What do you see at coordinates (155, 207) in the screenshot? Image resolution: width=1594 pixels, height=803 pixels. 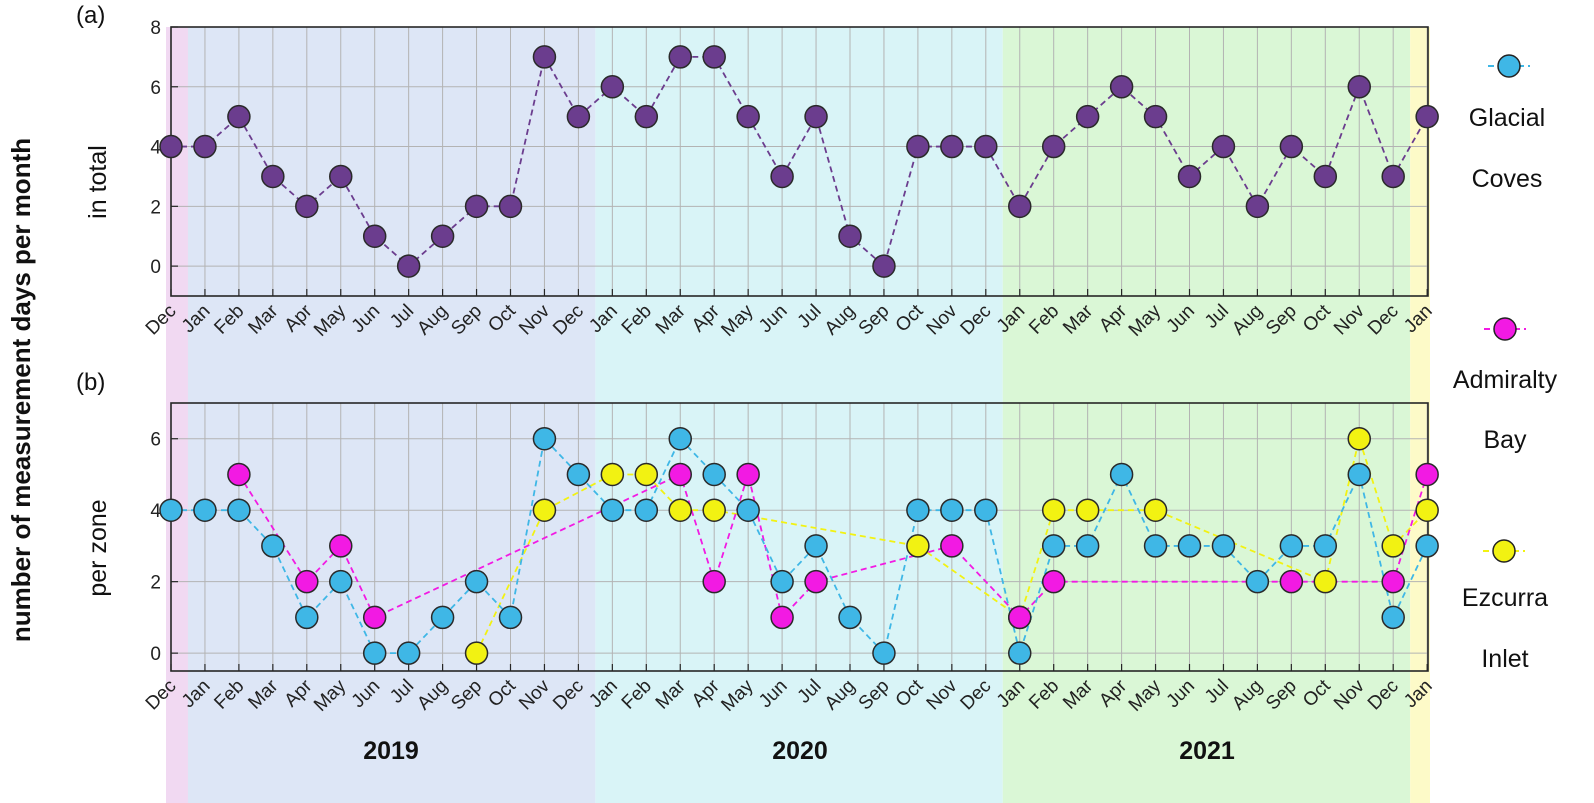 I see `y-tick-label: 2` at bounding box center [155, 207].